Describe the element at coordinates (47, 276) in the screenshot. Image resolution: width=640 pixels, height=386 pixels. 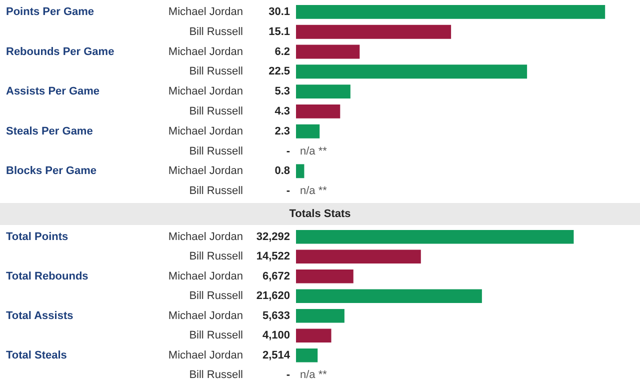
I see `text: Total Rebounds` at that location.